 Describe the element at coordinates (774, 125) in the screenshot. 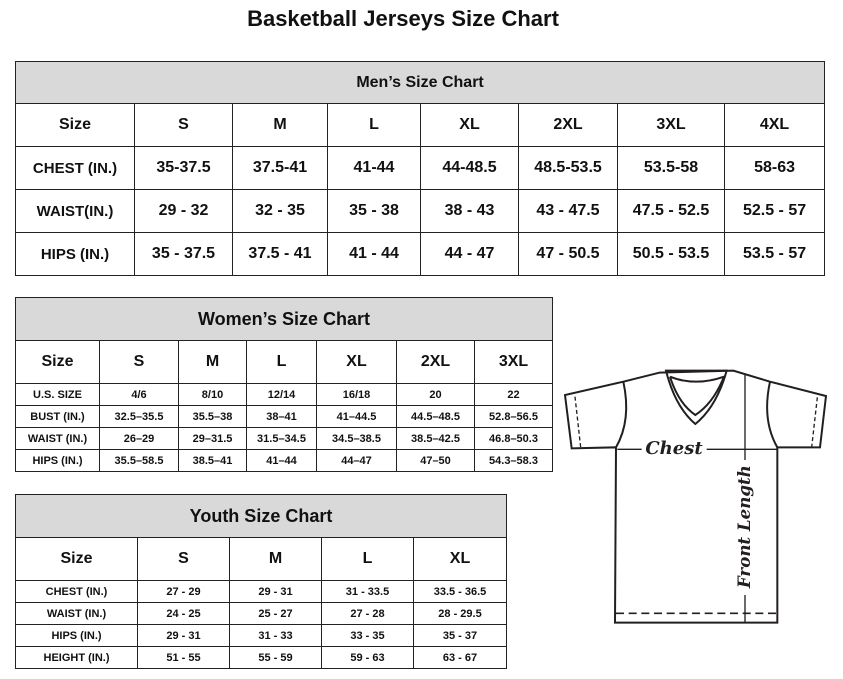

I see `size-column-header: 4XL` at that location.